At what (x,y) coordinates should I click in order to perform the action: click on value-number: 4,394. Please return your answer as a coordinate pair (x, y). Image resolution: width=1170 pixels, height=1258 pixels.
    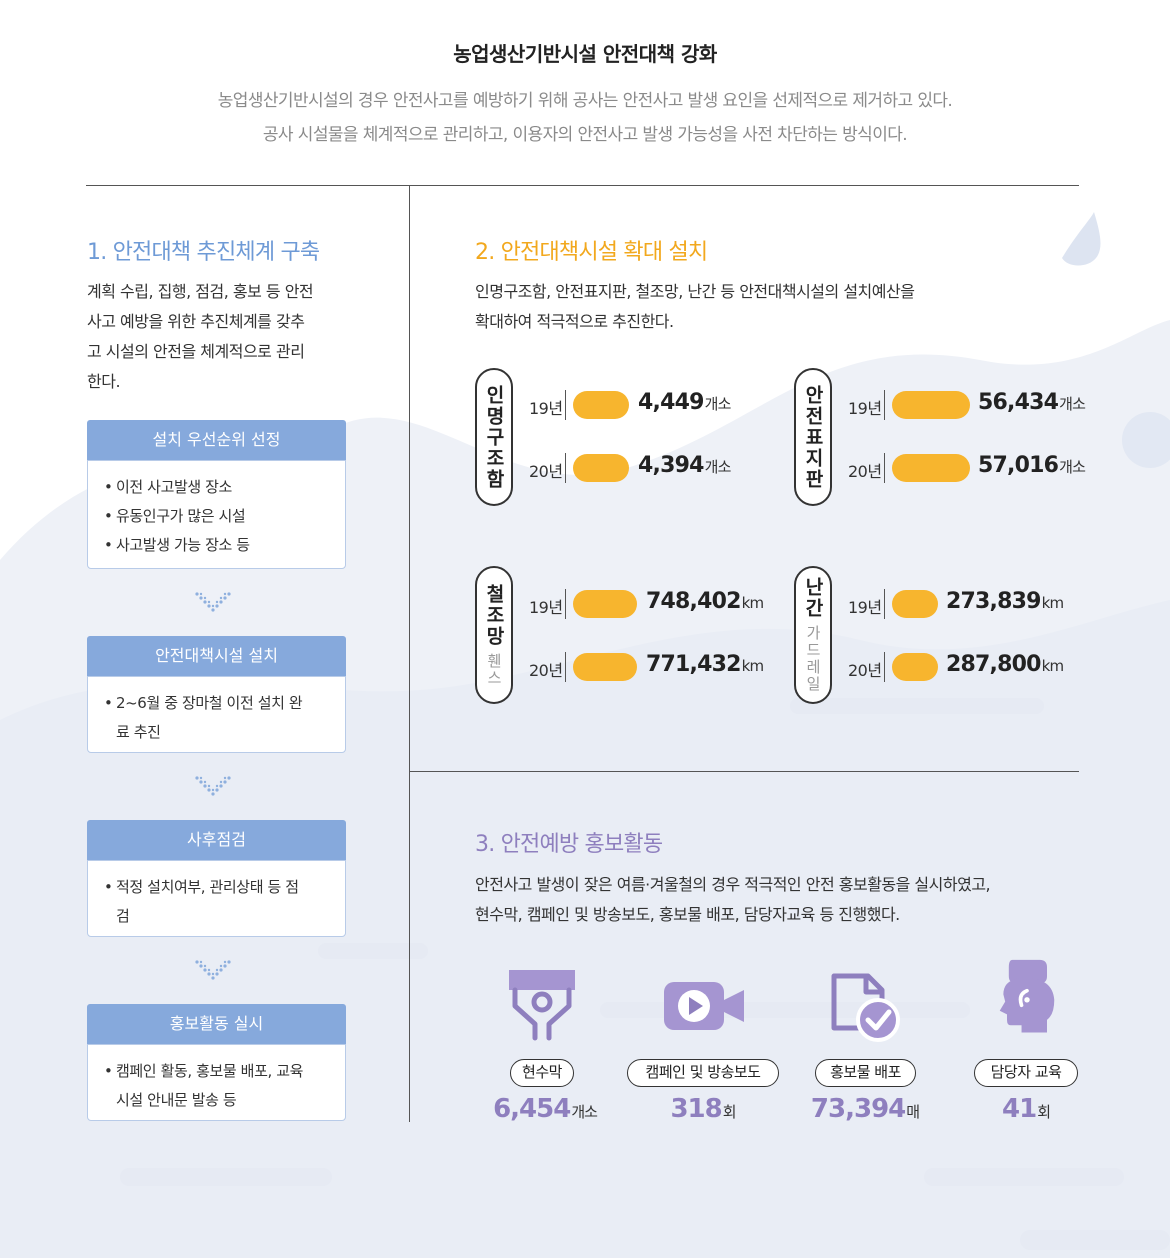
    Looking at the image, I should click on (671, 465).